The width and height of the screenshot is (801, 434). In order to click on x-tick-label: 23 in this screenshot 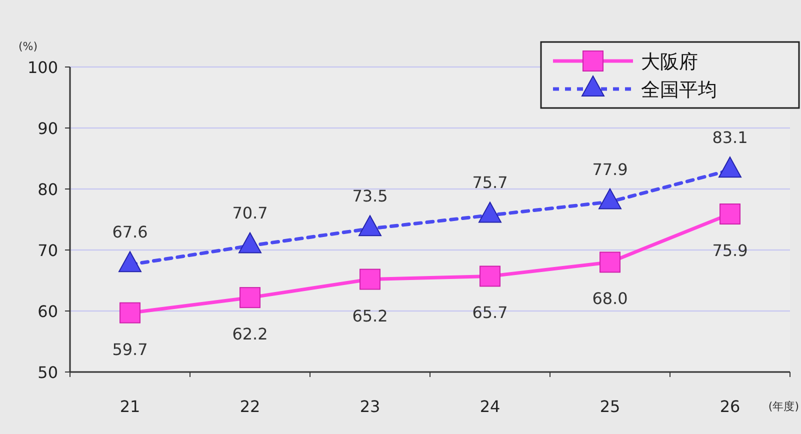, I will do `click(370, 406)`.